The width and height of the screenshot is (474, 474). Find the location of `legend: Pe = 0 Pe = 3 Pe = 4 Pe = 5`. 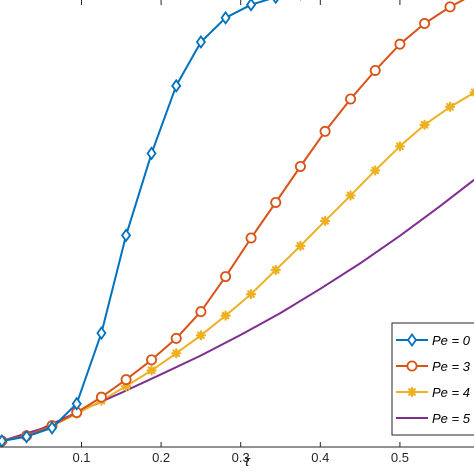

legend: Pe = 0 Pe = 3 Pe = 4 Pe = 5 is located at coordinates (432, 379).